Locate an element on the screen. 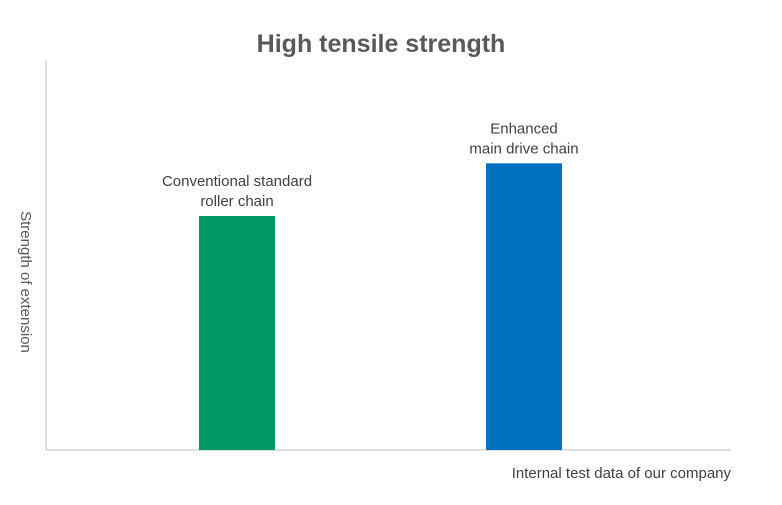 The image size is (782, 505). bar-label-line: Conventional standard is located at coordinates (237, 181).